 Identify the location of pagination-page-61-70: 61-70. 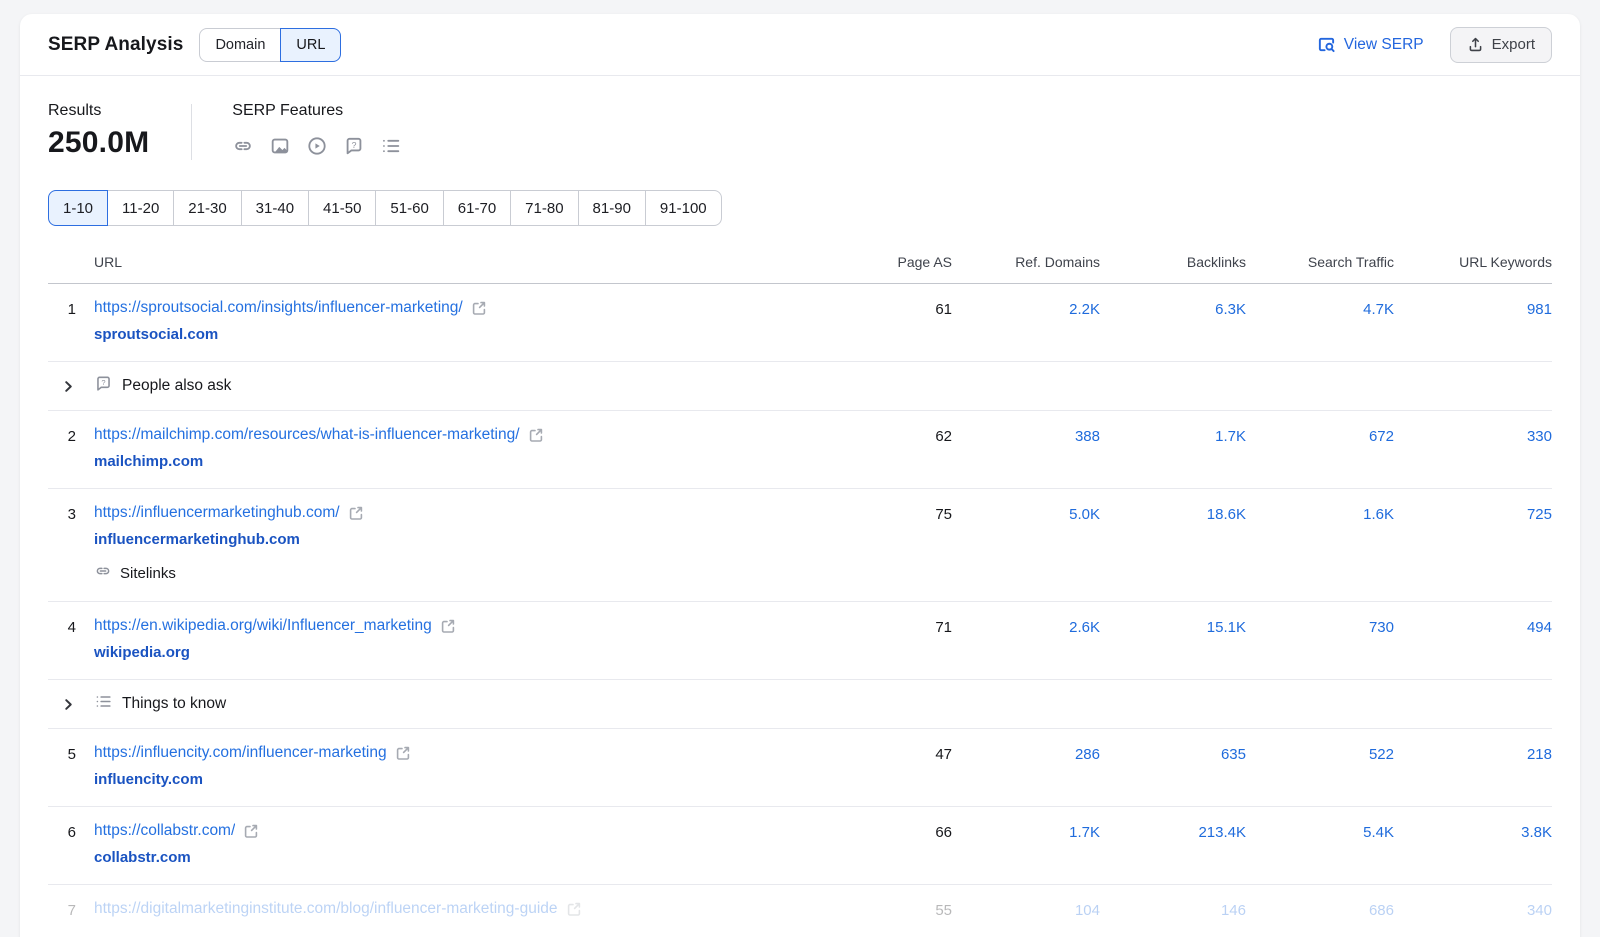
(477, 208).